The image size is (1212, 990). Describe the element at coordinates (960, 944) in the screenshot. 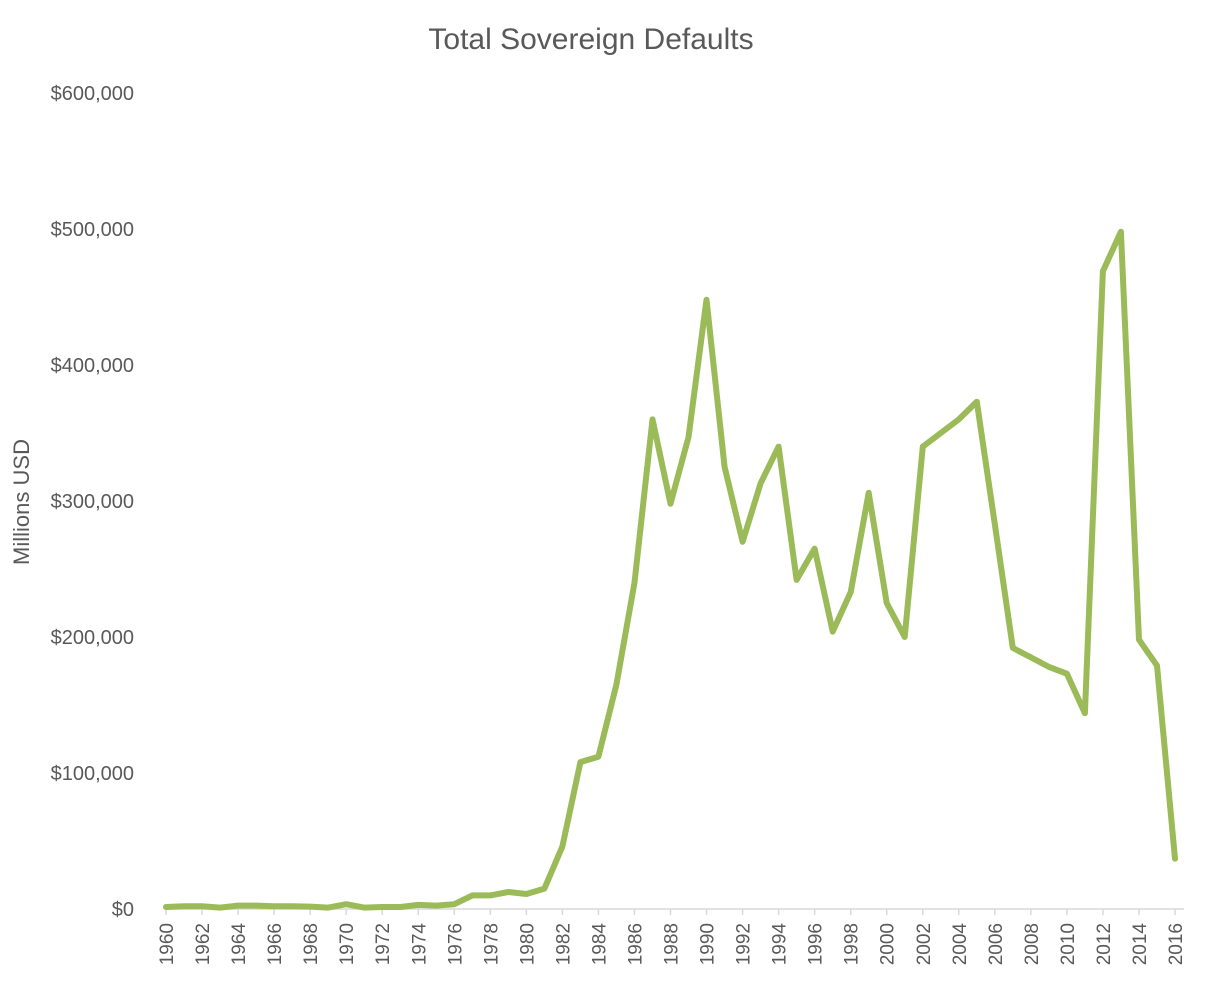

I see `x-tick-label: 2004` at that location.